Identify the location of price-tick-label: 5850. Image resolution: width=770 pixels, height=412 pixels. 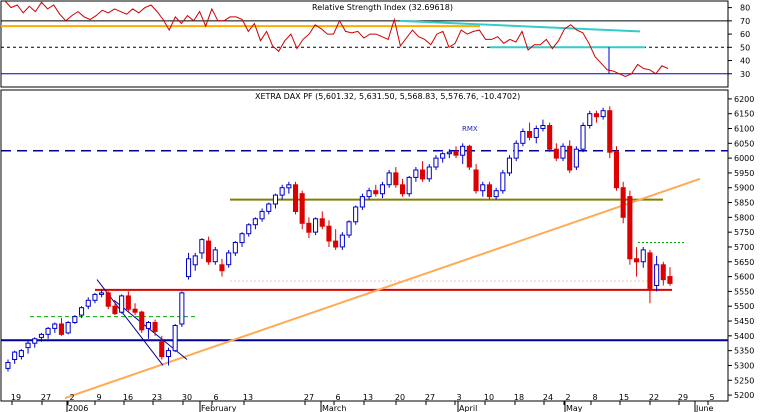
(744, 203).